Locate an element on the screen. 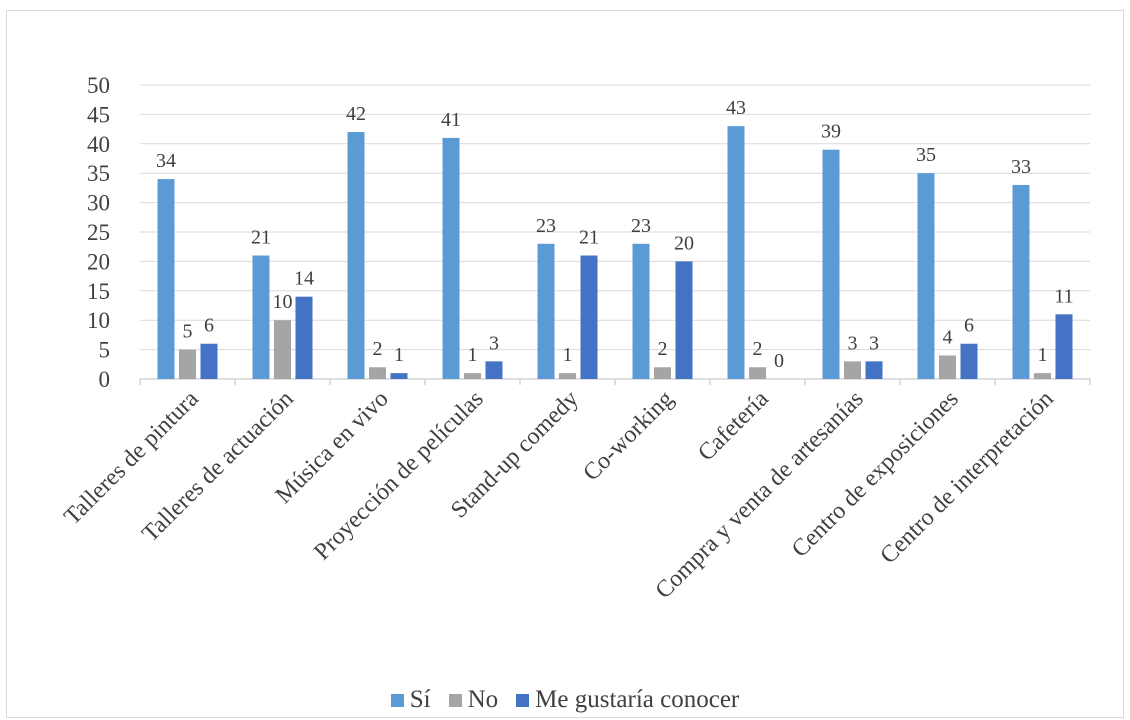 The image size is (1130, 720). data-label: 34 is located at coordinates (166, 161).